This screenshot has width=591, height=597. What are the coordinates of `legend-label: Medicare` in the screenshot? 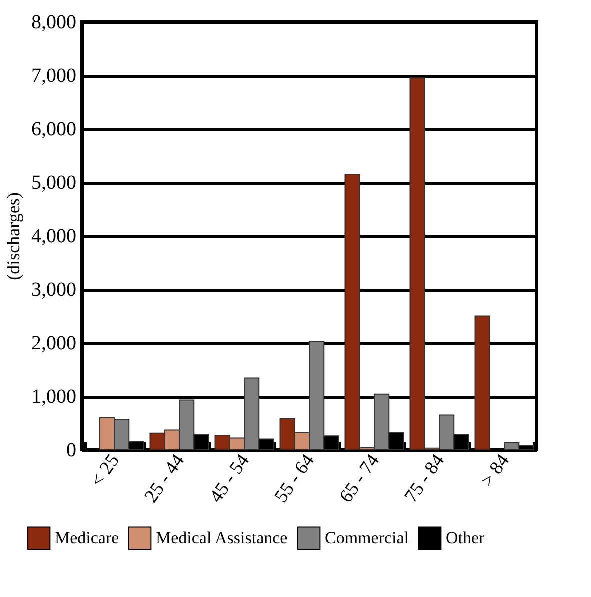 It's located at (87, 538).